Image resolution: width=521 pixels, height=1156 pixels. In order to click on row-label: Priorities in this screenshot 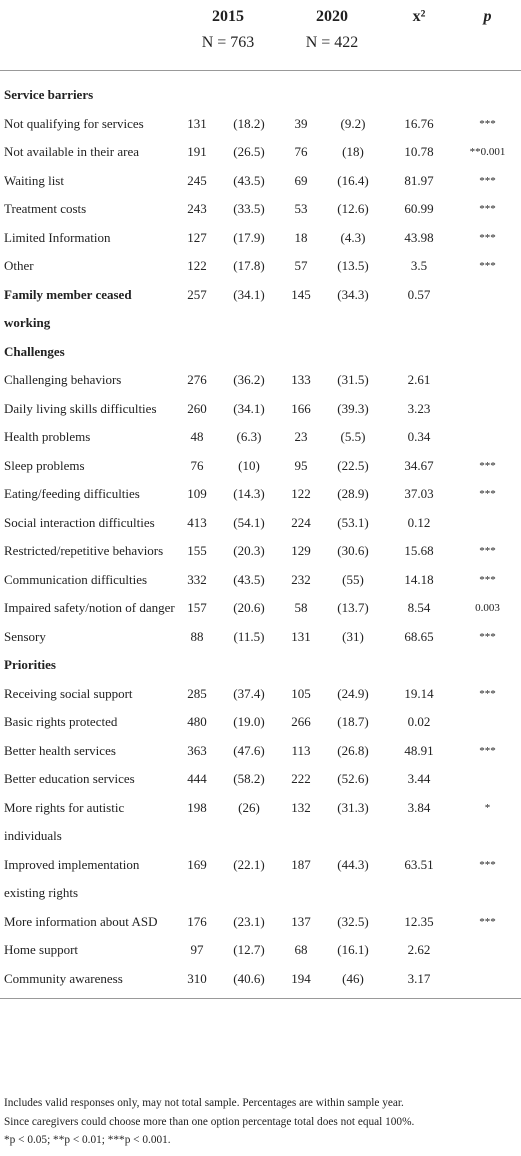, I will do `click(30, 664)`.